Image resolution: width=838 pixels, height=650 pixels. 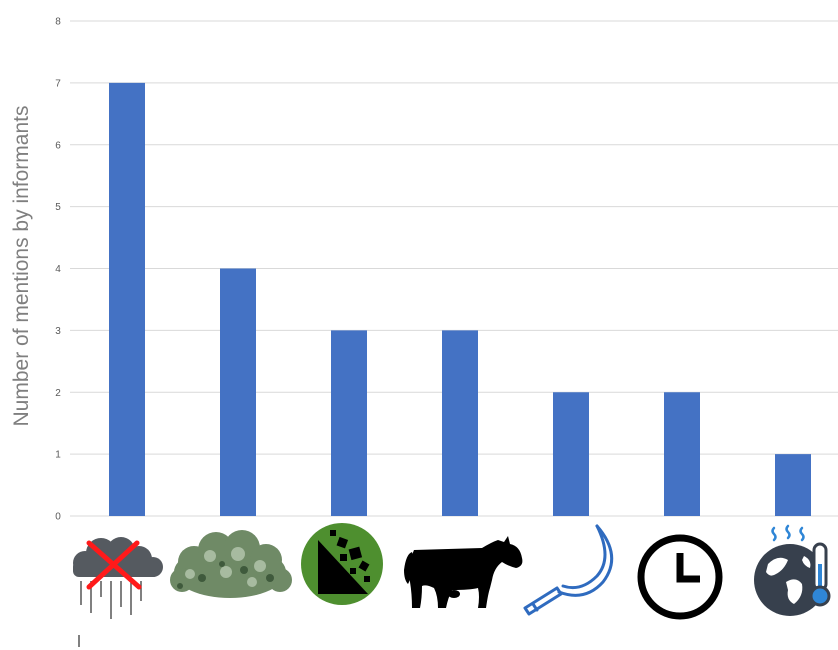 What do you see at coordinates (793, 485) in the screenshot?
I see `bar-globe-thermometer` at bounding box center [793, 485].